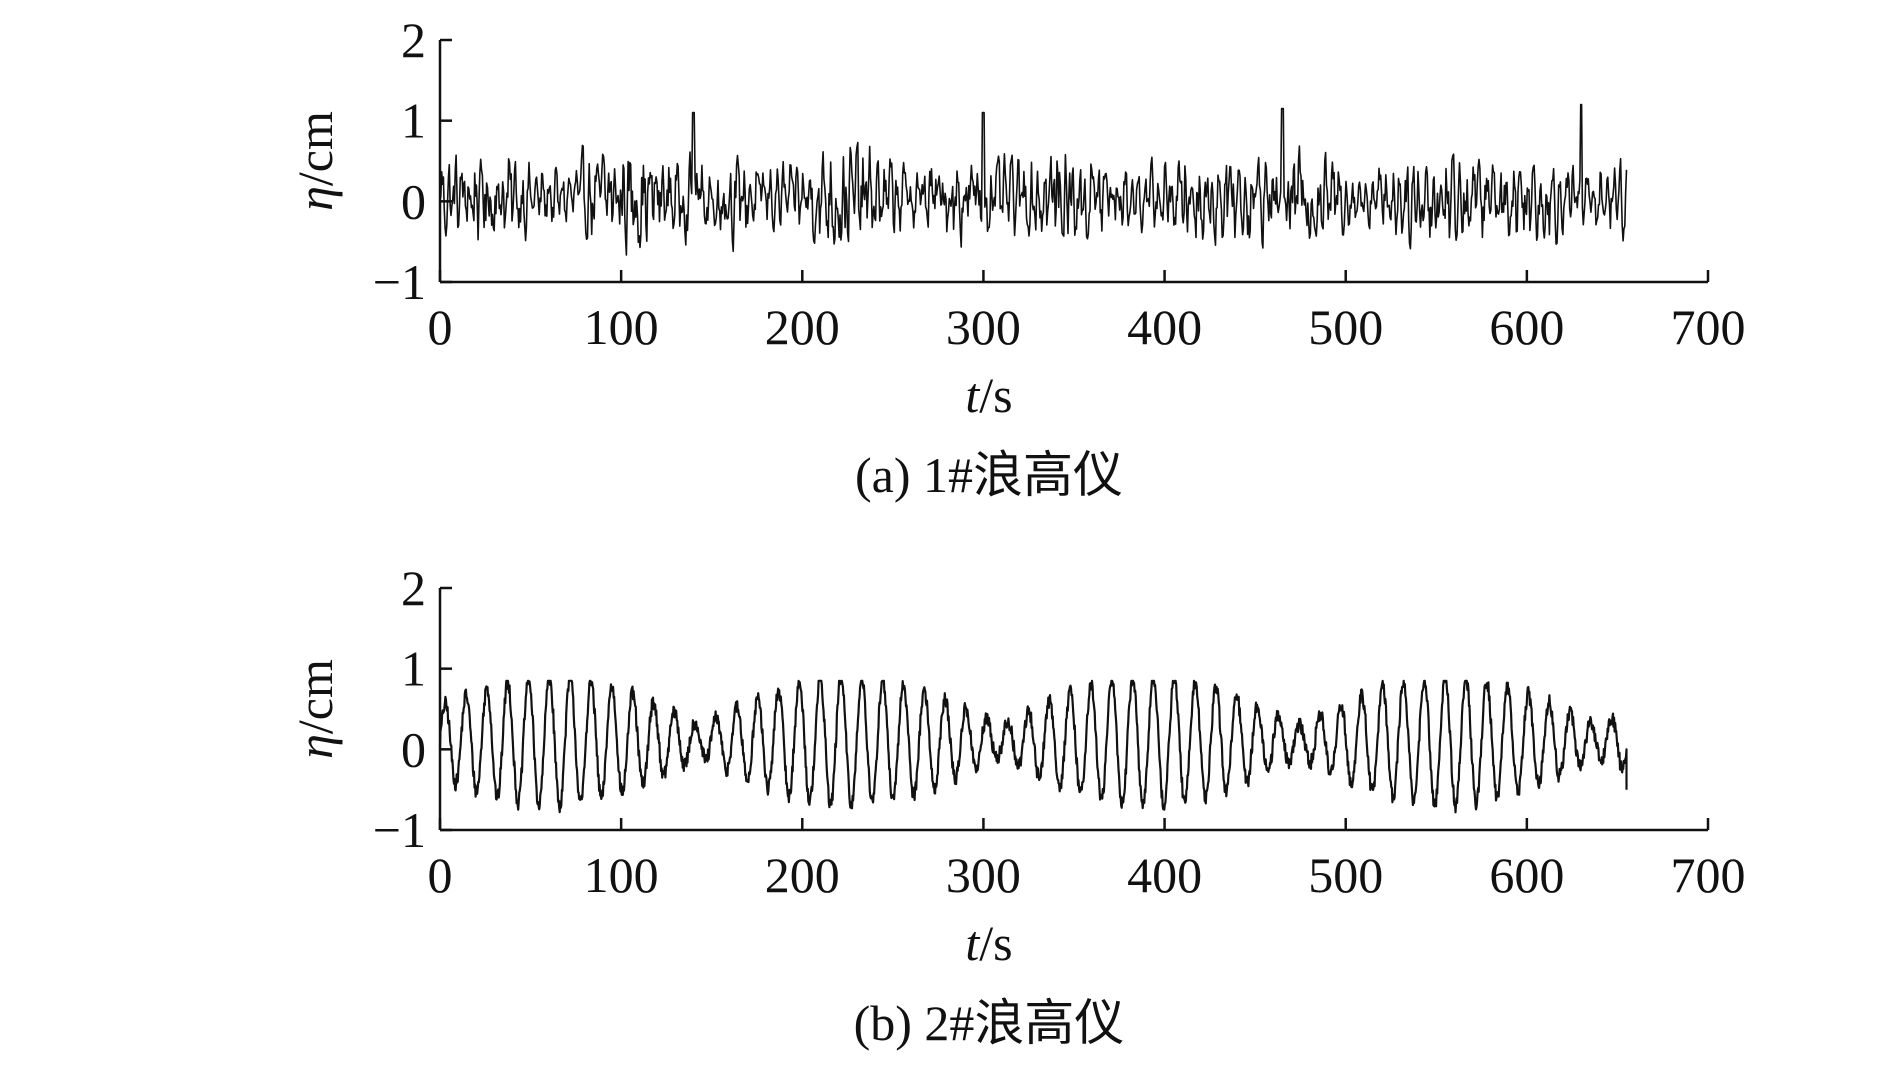 The image size is (1890, 1070). I want to click on panel-caption: (b) 2#浪高仪, so click(989, 1023).